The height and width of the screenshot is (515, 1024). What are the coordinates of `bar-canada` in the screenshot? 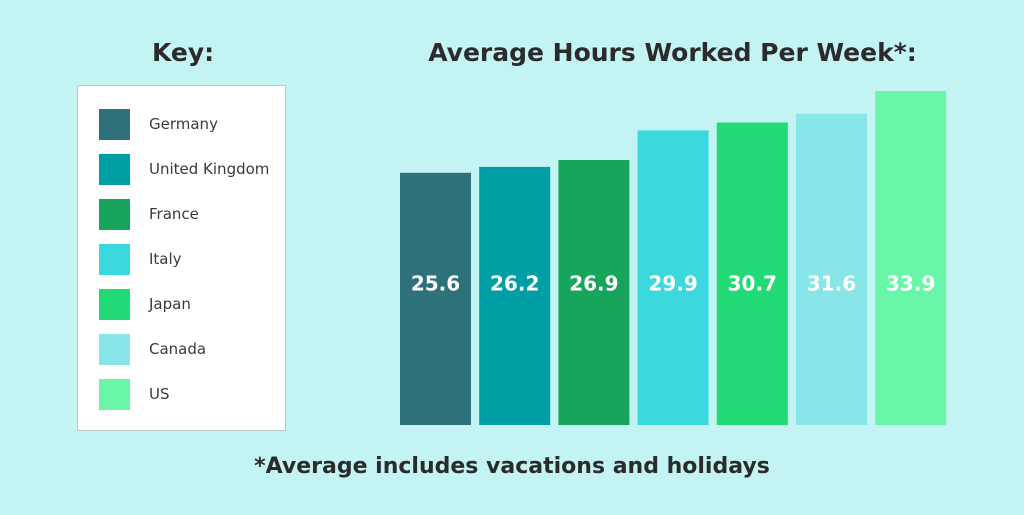 It's located at (831, 269).